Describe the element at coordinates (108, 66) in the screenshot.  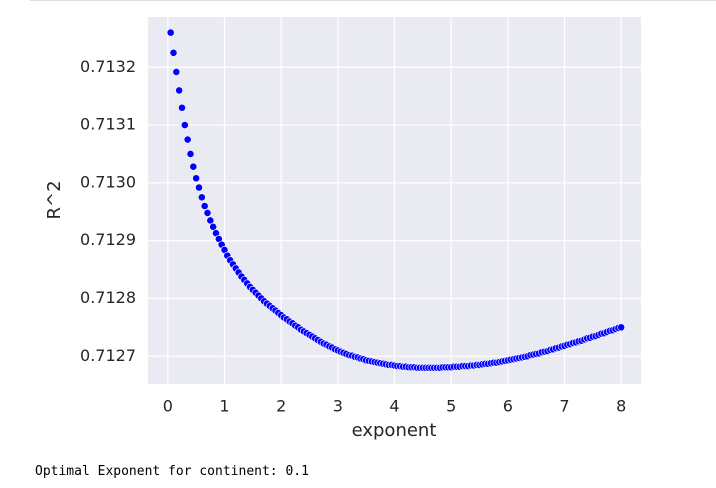
I see `y-tick-label: 0.7132` at that location.